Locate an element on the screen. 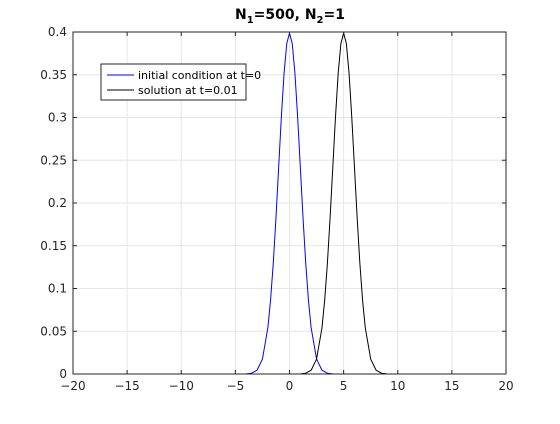 This screenshot has height=424, width=560. y-tick-label-4: 0.2 is located at coordinates (57, 203).